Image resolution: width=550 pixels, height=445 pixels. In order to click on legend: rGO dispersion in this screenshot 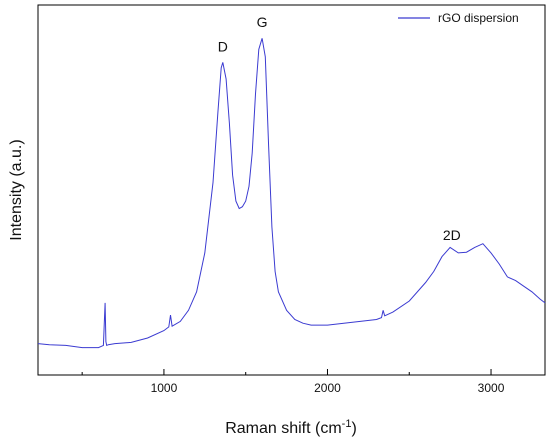, I will do `click(458, 18)`.